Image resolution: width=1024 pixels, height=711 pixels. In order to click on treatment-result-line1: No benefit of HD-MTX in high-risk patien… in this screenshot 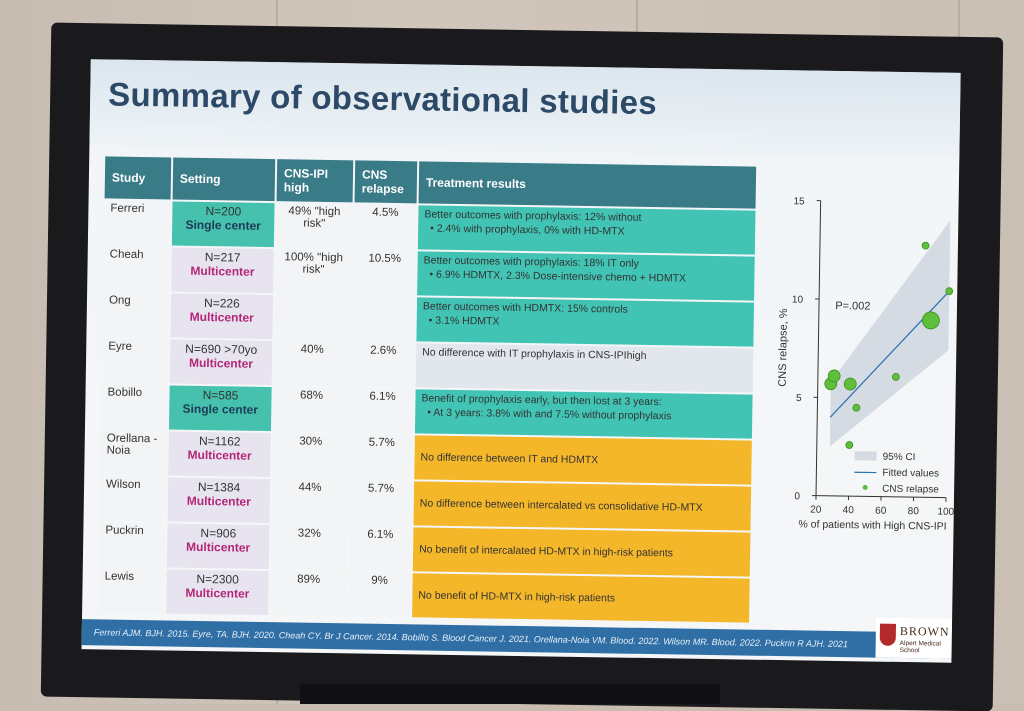, I will do `click(580, 597)`.